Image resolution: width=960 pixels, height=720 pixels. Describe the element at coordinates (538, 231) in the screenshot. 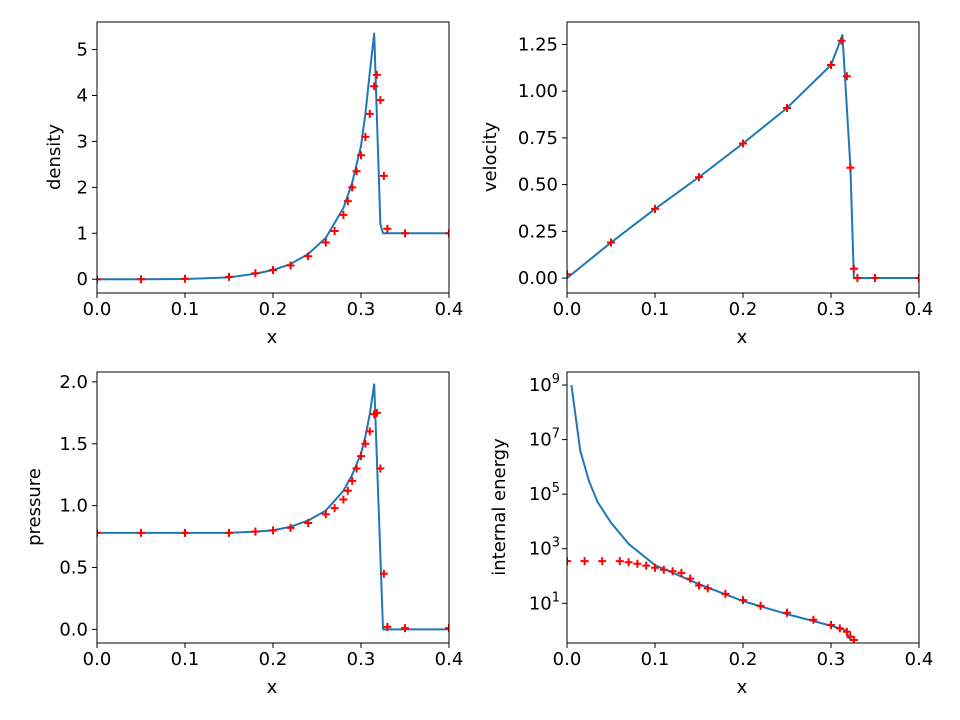

I see `panel-1-ytick-label: 0.25` at that location.